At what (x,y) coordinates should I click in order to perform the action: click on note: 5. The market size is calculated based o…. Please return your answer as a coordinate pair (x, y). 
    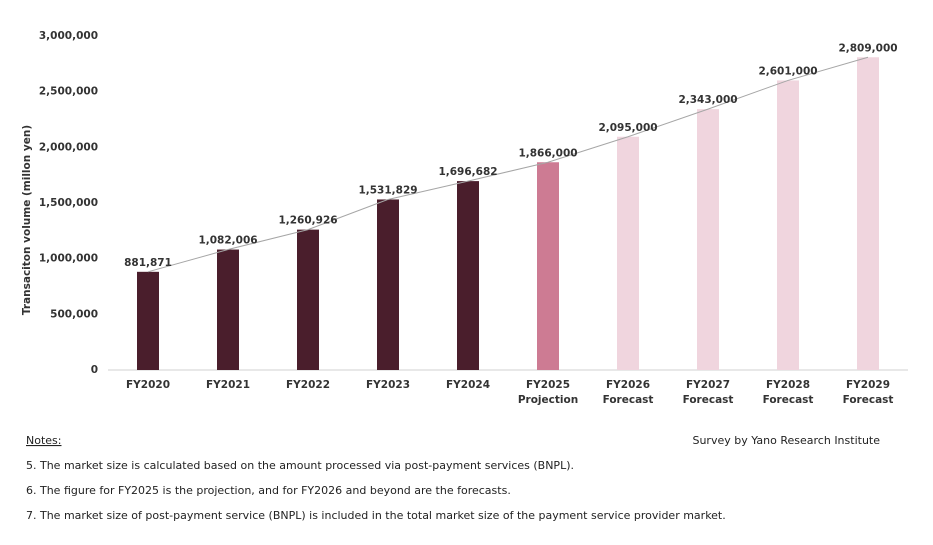
    Looking at the image, I should click on (300, 465).